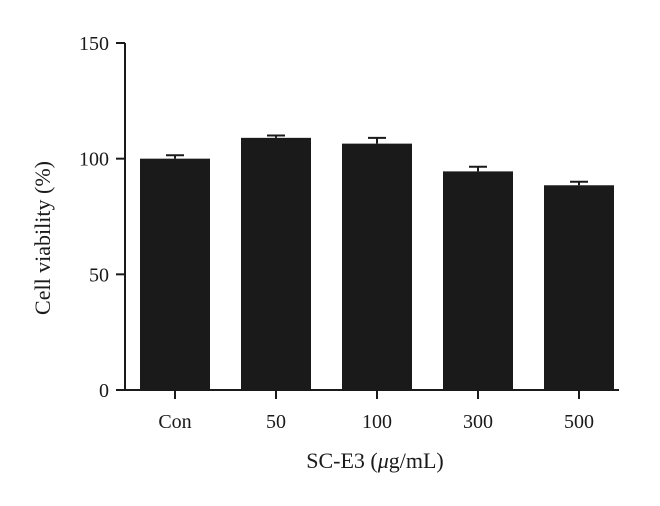 The image size is (660, 506). Describe the element at coordinates (579, 422) in the screenshot. I see `x-tick-label: 500` at that location.